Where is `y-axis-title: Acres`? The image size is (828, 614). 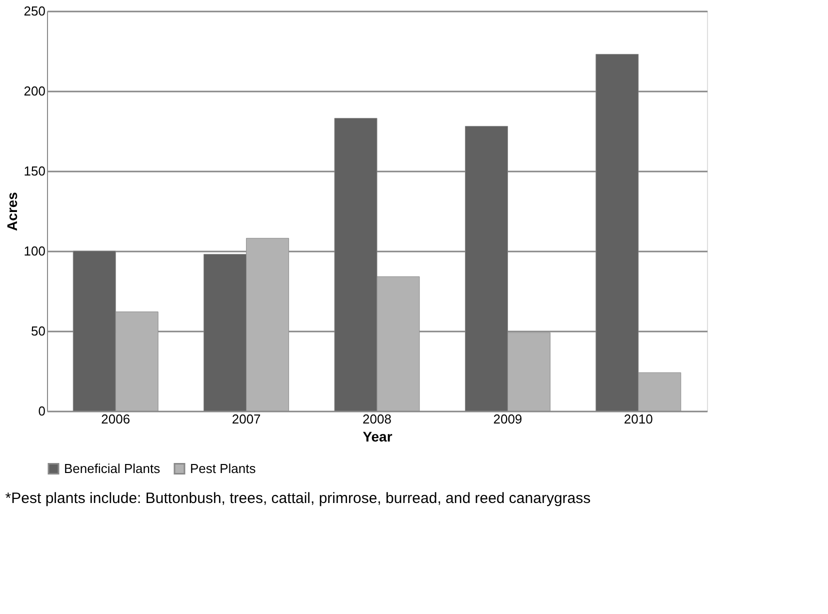 y-axis-title: Acres is located at coordinates (12, 211).